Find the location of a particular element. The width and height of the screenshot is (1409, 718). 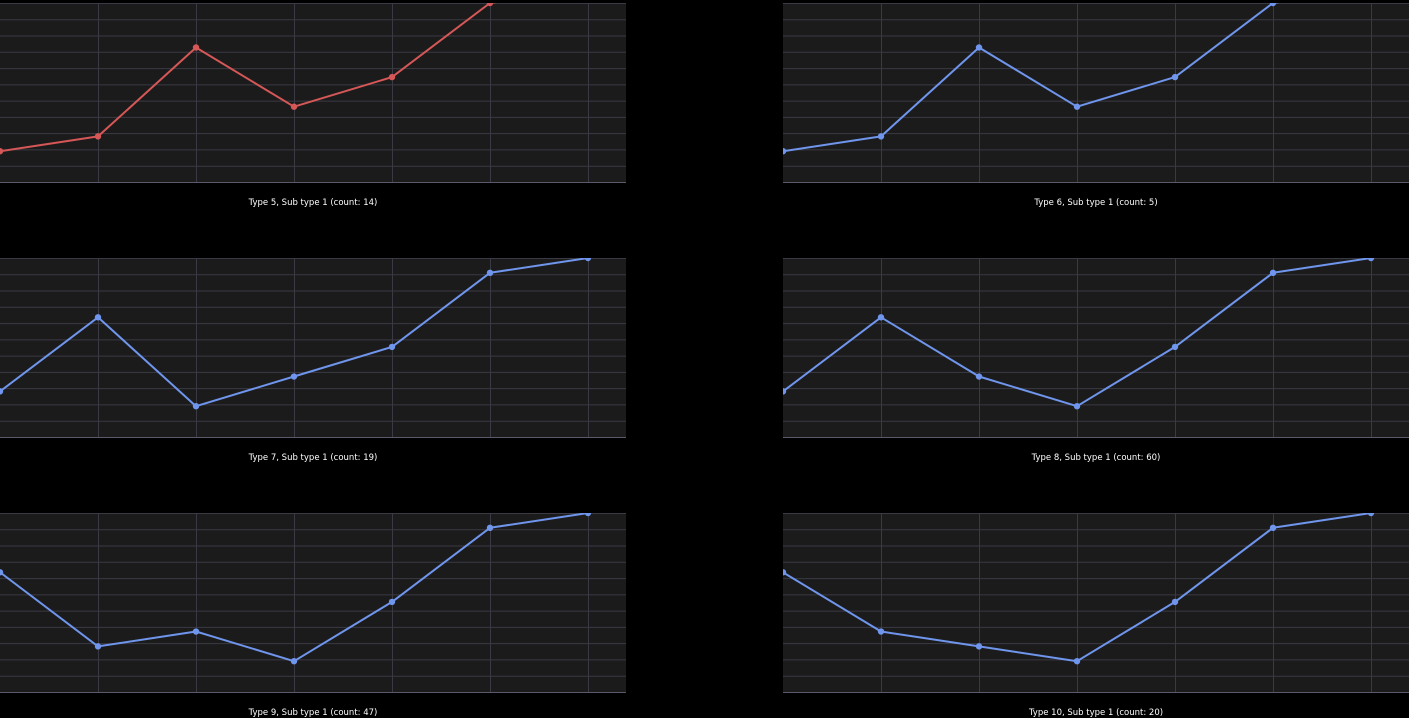

chart-caption-6: Type 10, Sub type 1 (count: 20) is located at coordinates (1095, 713).